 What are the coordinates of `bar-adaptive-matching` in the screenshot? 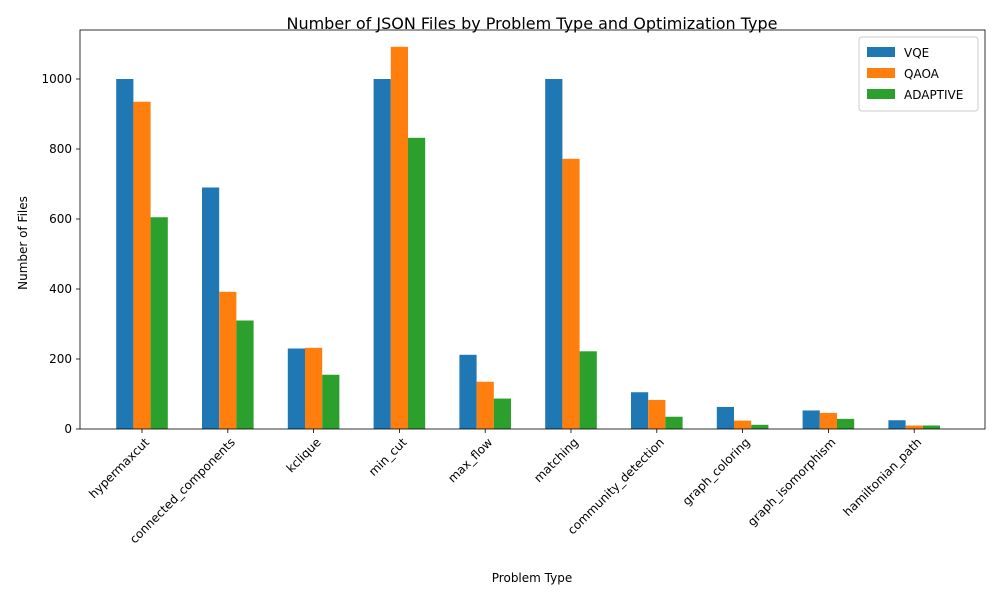 It's located at (588, 390).